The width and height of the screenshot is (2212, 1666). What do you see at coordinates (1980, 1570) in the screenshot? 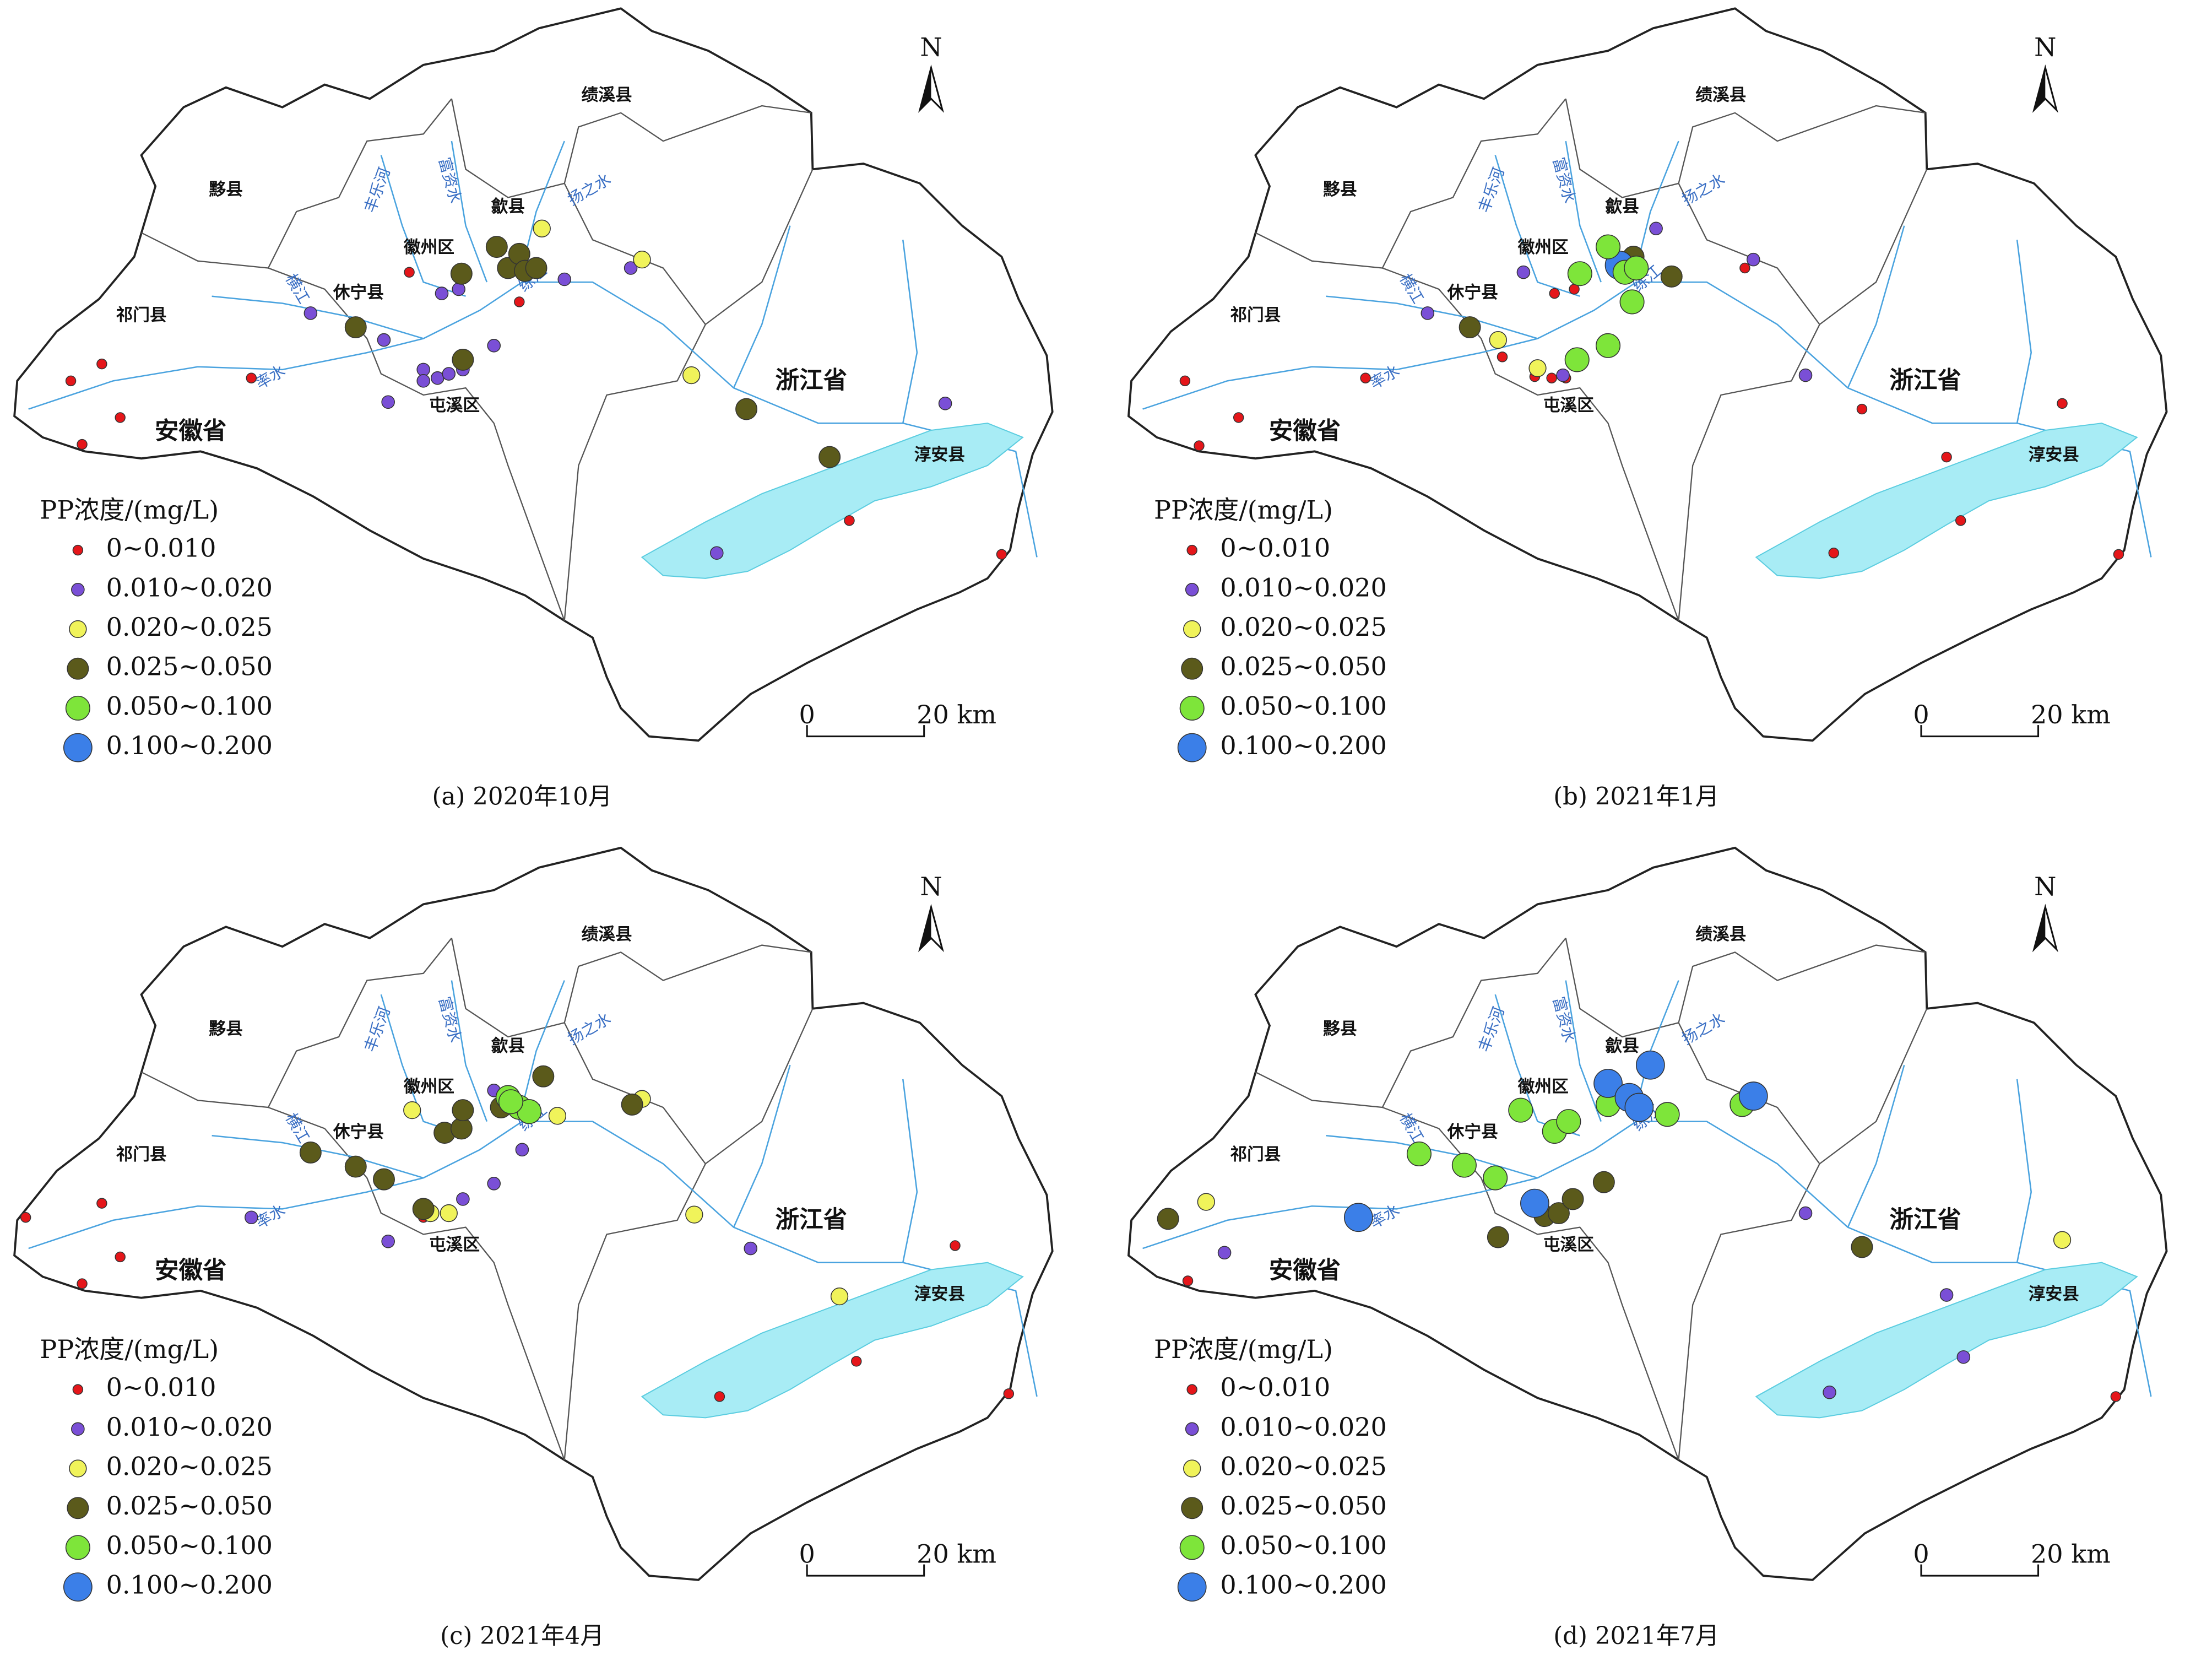
I see `scale-bar` at bounding box center [1980, 1570].